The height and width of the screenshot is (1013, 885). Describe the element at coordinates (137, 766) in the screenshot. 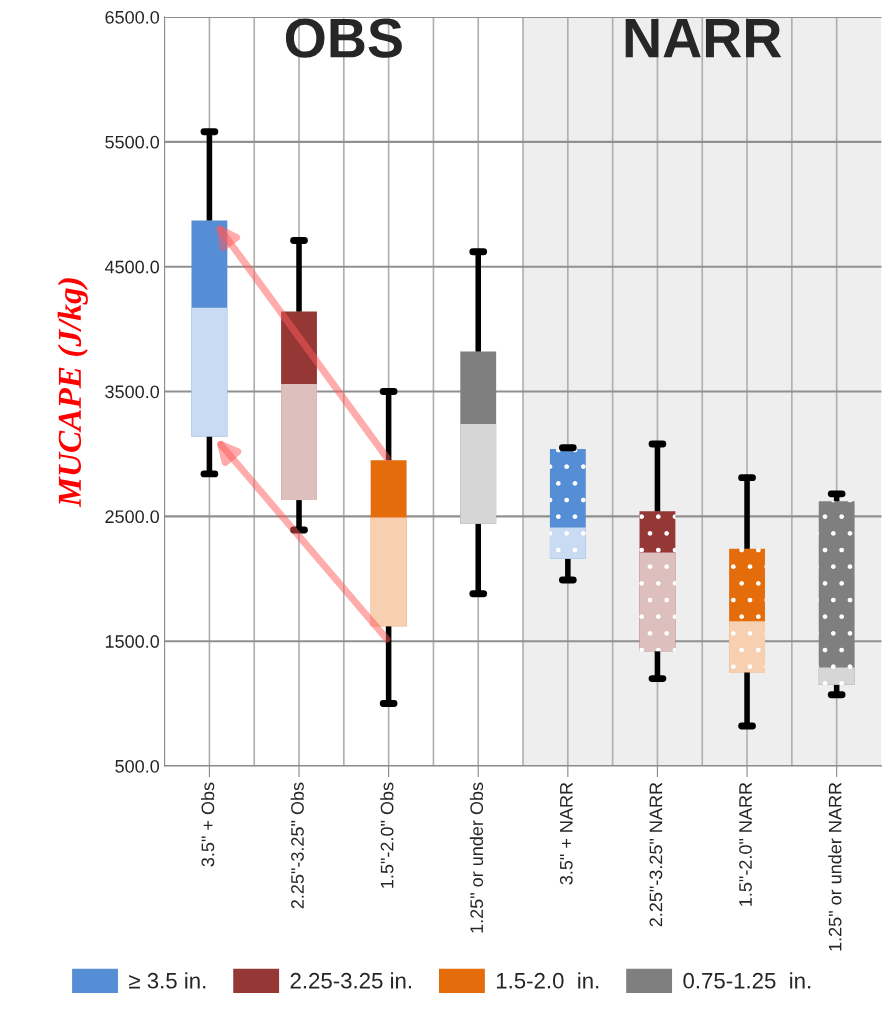

I see `y-tick-label: 500.0` at that location.